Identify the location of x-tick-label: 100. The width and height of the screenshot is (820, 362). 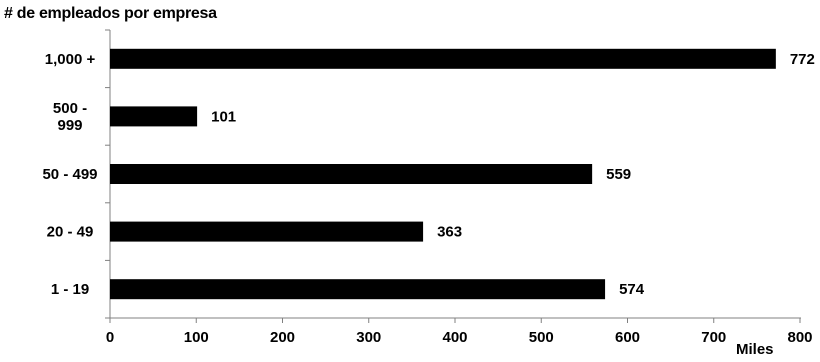
(196, 337).